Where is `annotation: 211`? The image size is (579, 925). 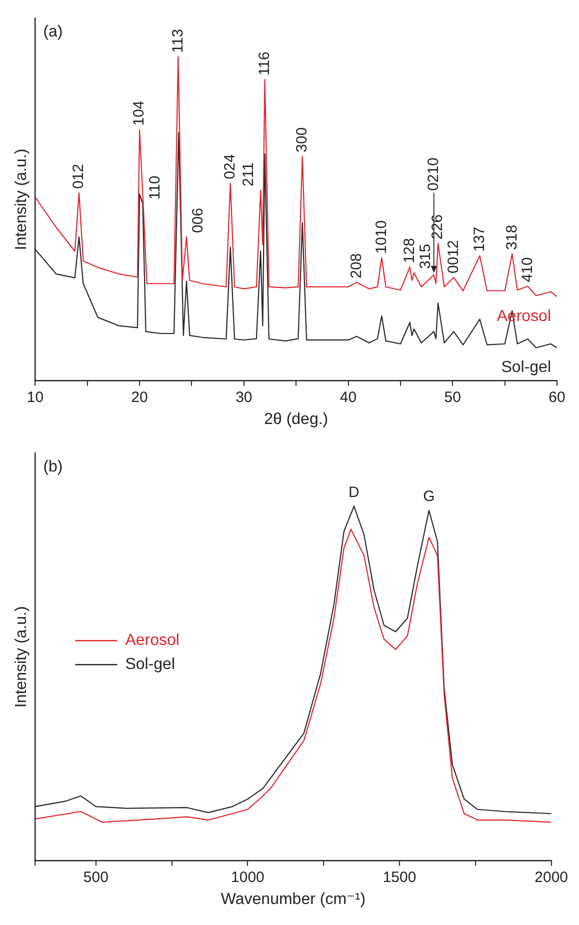
annotation: 211 is located at coordinates (248, 174).